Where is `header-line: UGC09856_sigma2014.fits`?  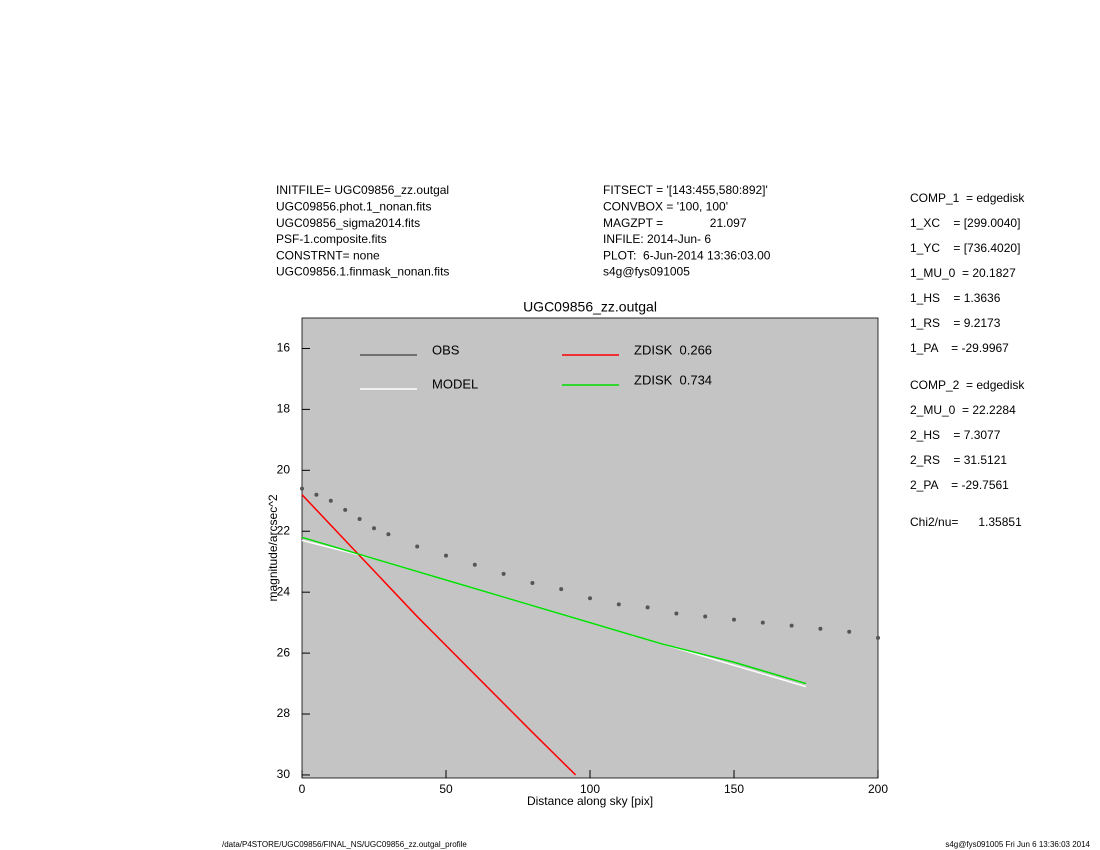
header-line: UGC09856_sigma2014.fits is located at coordinates (348, 223).